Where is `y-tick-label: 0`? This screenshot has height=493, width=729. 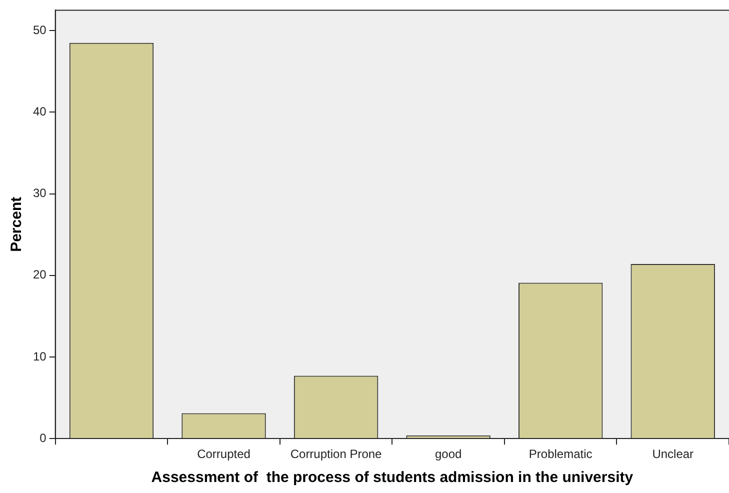
y-tick-label: 0 is located at coordinates (43, 437).